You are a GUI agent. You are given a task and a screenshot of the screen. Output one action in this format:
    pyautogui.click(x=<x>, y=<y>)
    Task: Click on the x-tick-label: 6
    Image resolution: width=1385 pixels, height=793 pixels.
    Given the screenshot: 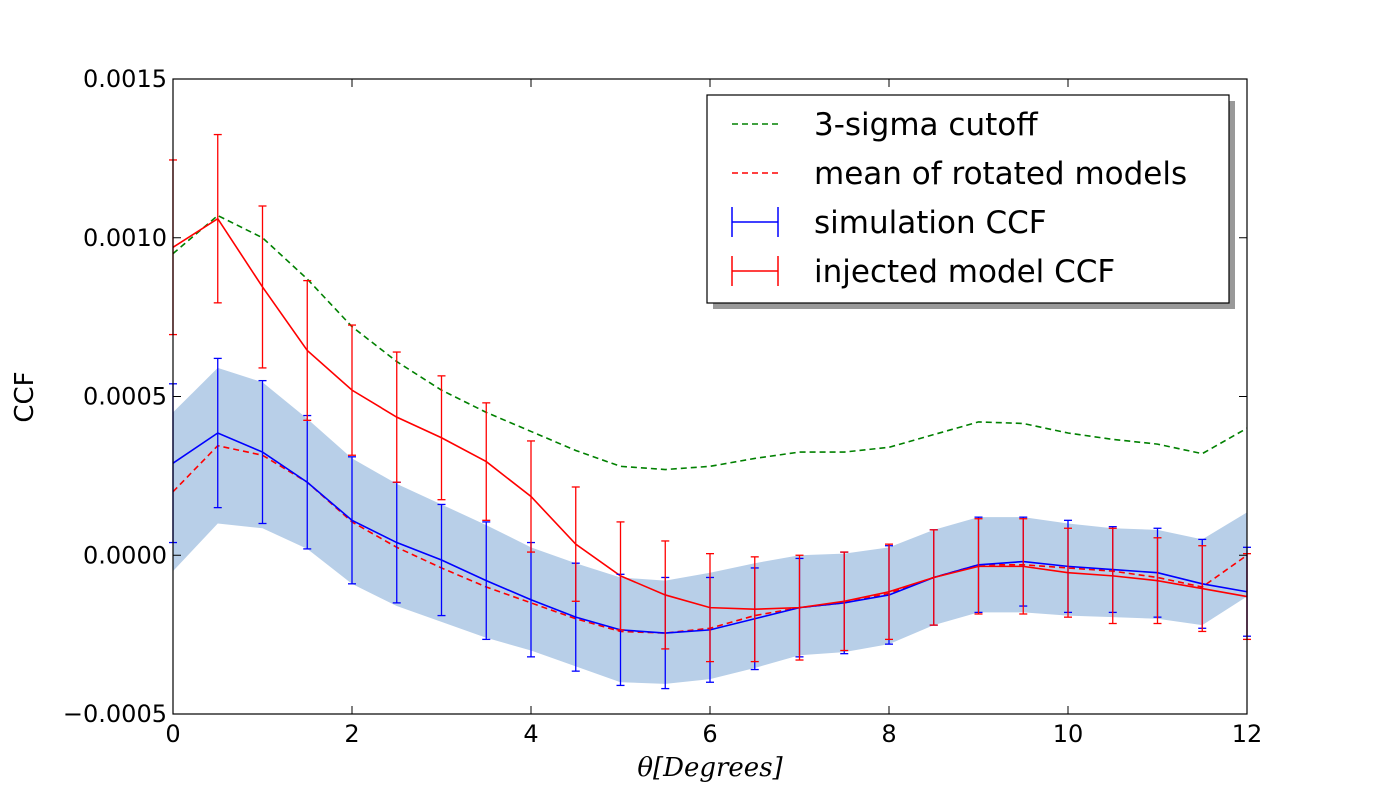 What is the action you would take?
    pyautogui.click(x=709, y=734)
    